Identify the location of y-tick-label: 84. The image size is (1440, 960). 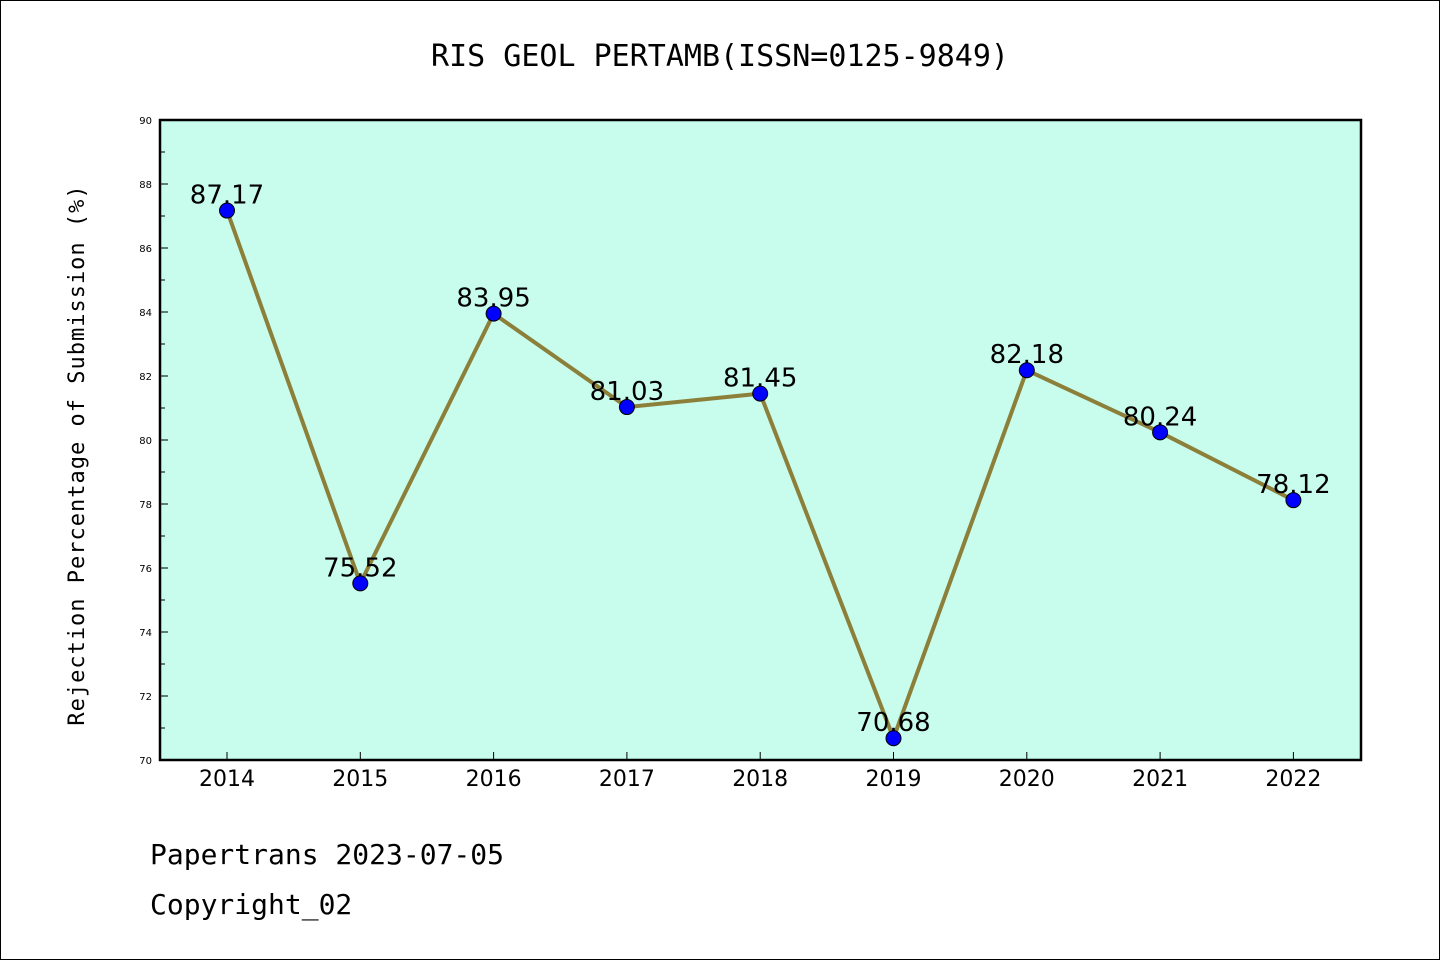
(145, 313).